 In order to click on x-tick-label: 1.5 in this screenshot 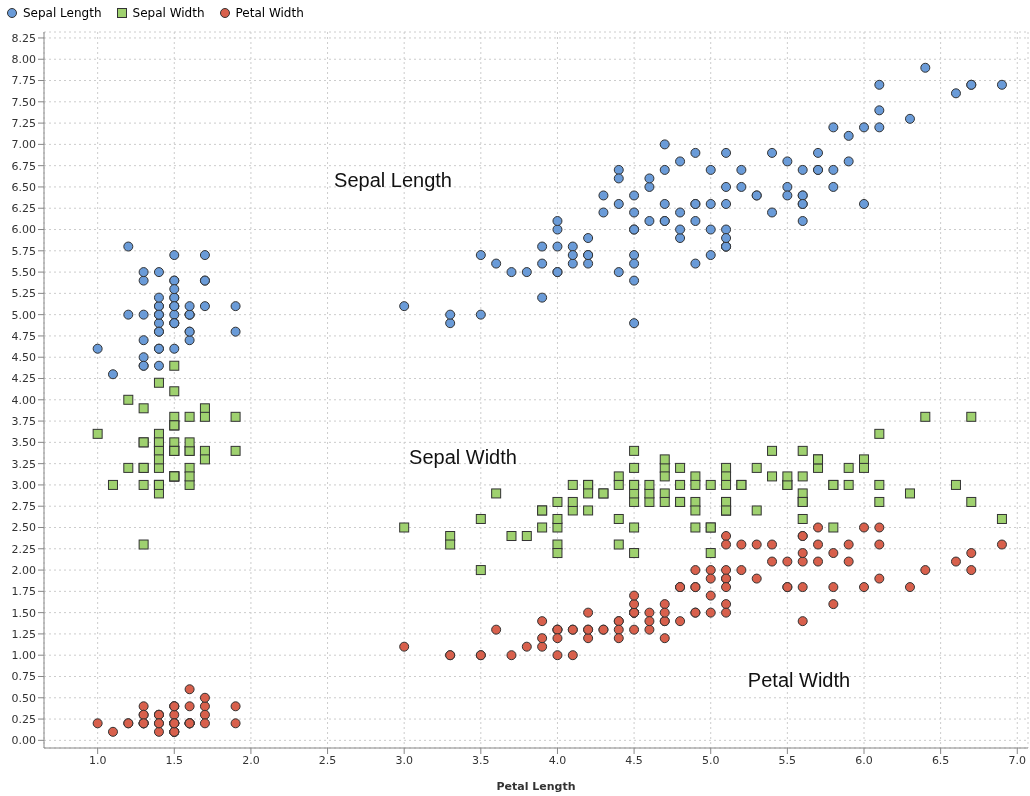, I will do `click(174, 760)`.